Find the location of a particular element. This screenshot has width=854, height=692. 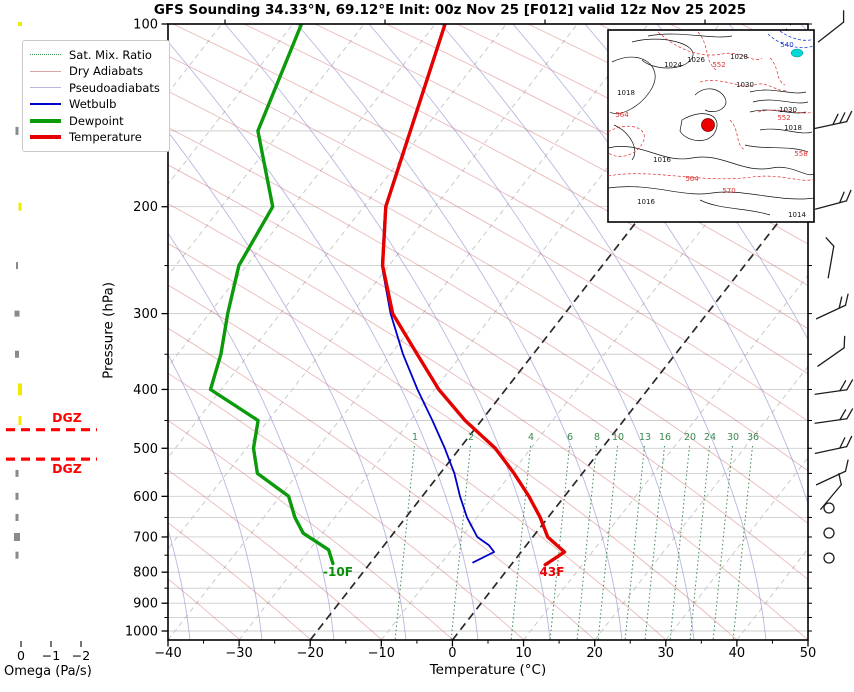

pressure-tick-label: 600 is located at coordinates (145, 497).